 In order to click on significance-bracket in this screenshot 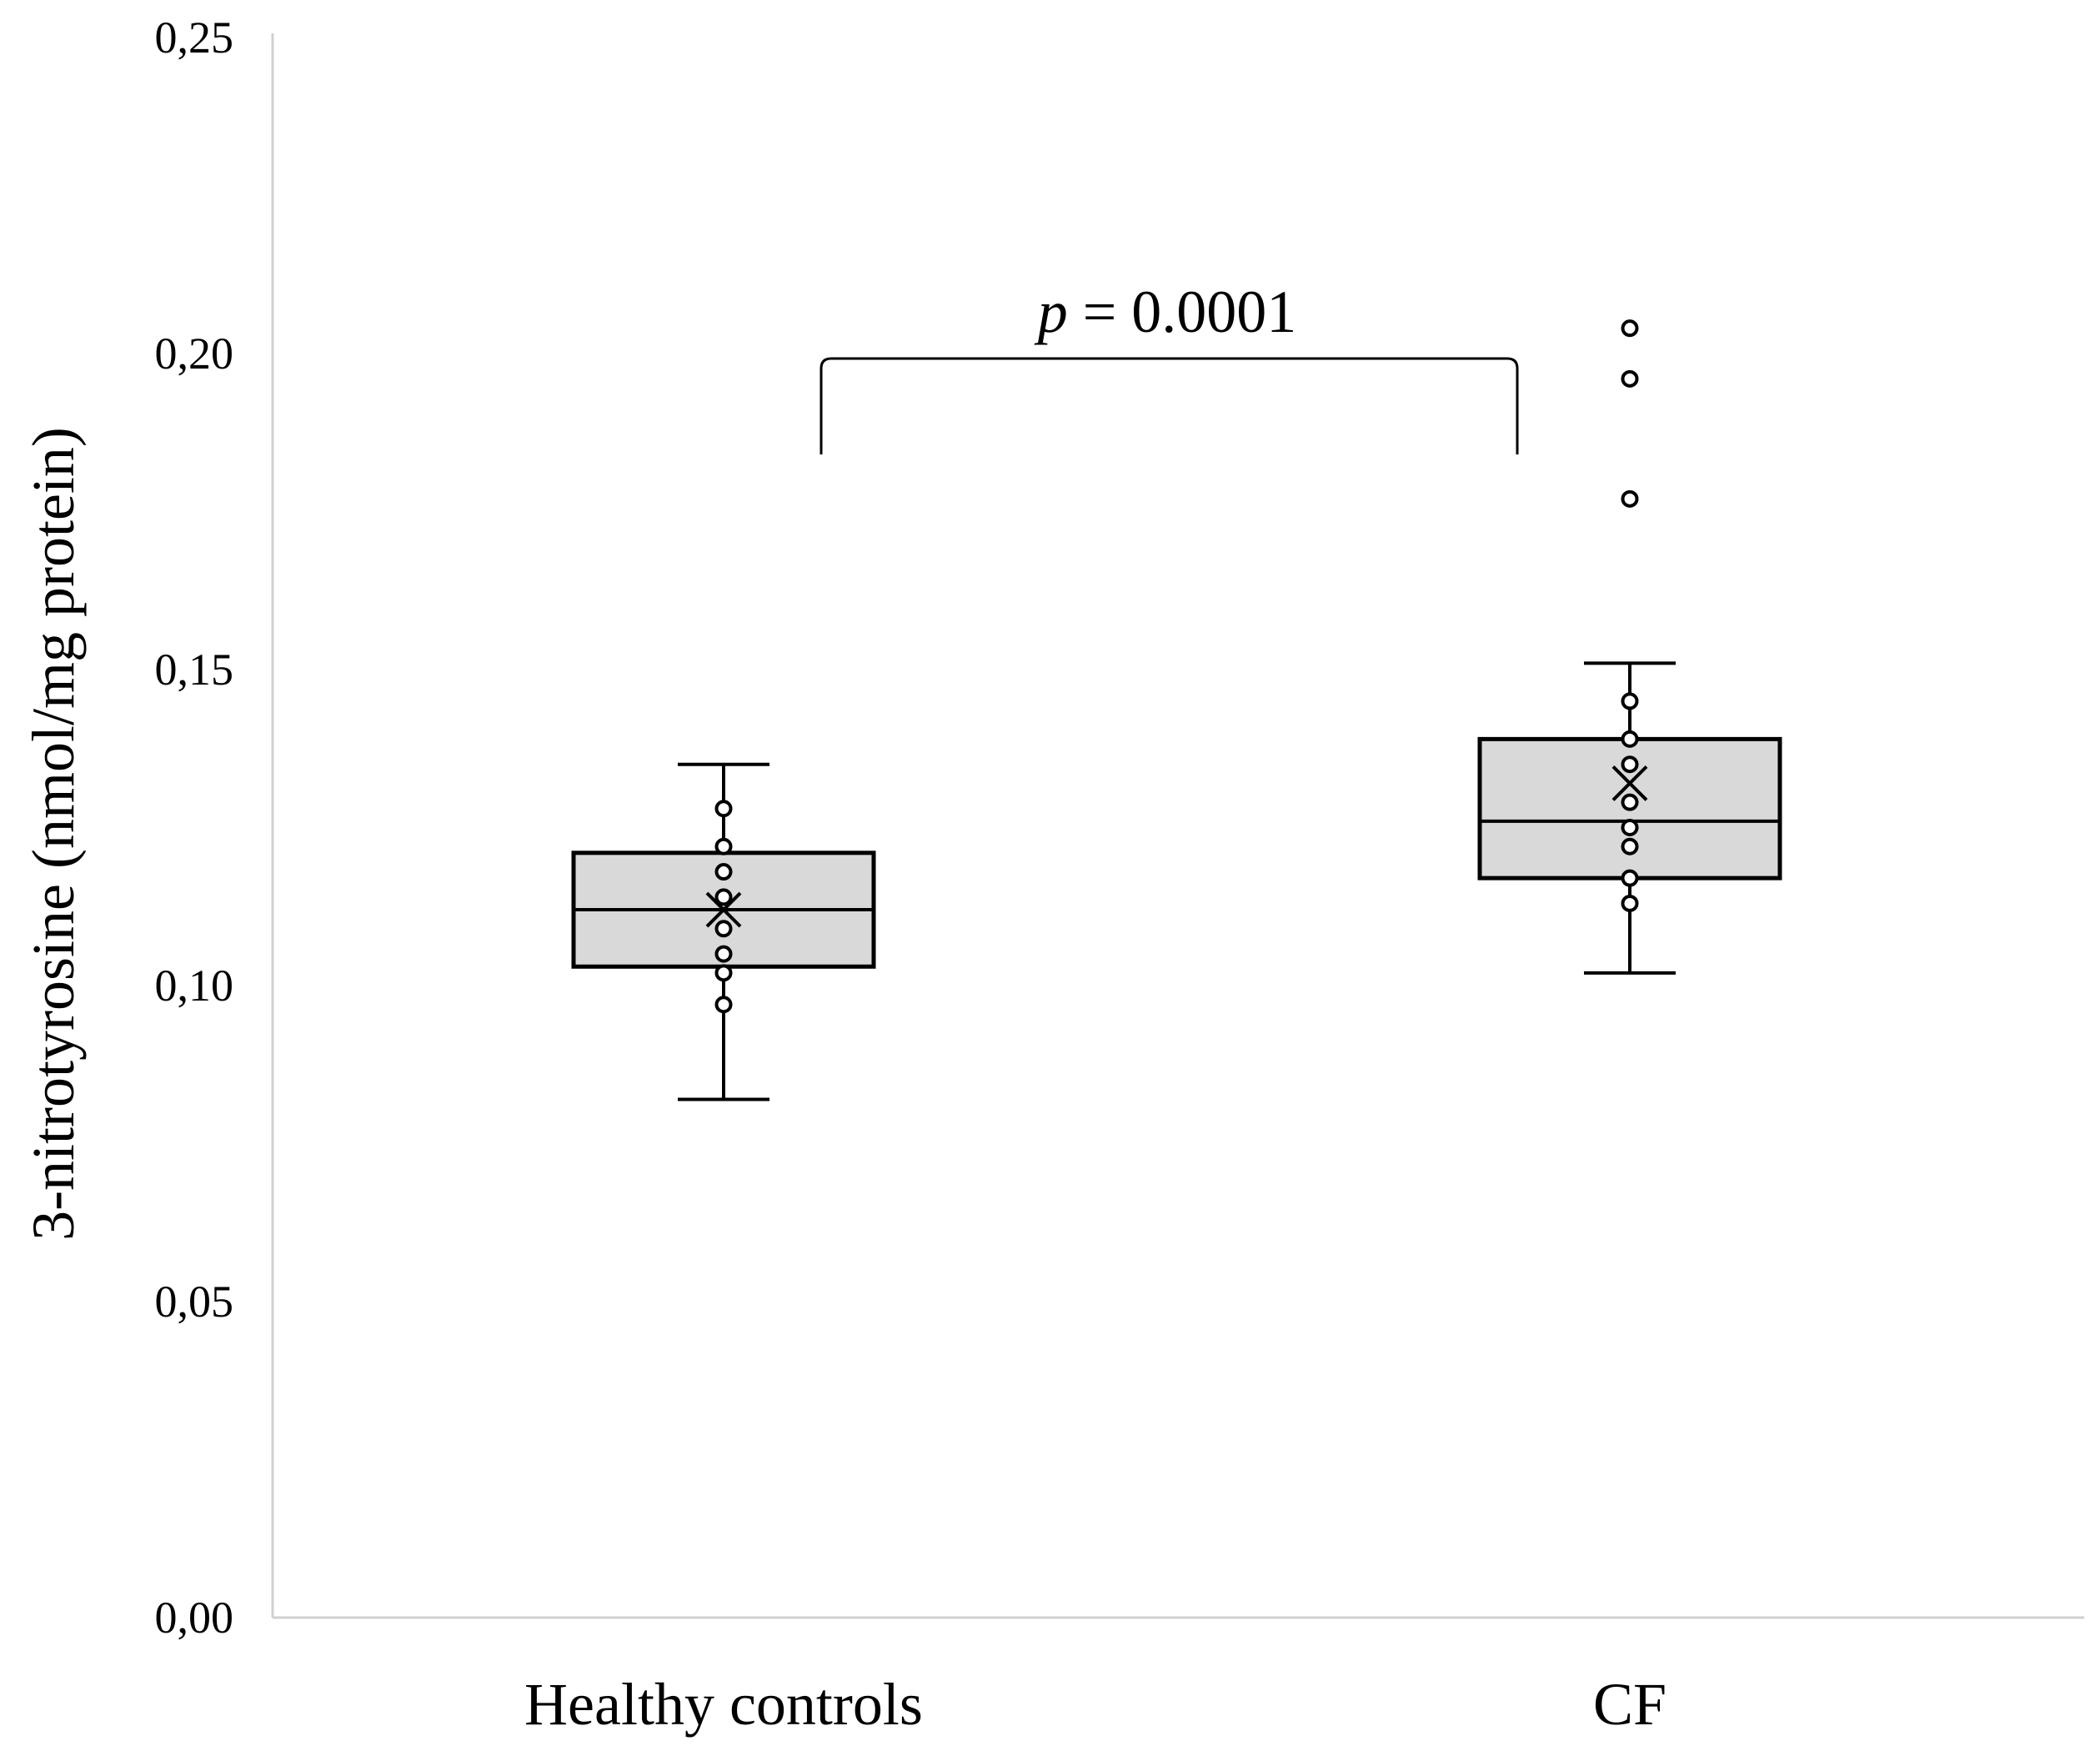, I will do `click(1169, 405)`.